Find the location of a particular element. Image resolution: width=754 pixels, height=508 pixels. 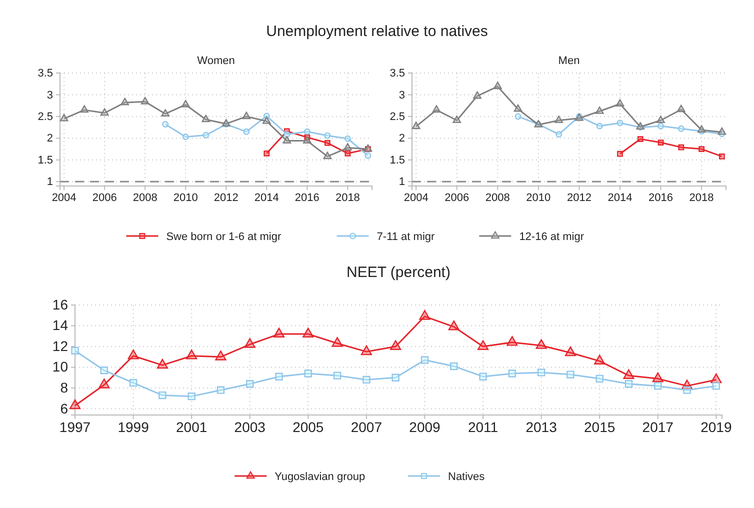

x-tick-label: 2011 is located at coordinates (483, 426).